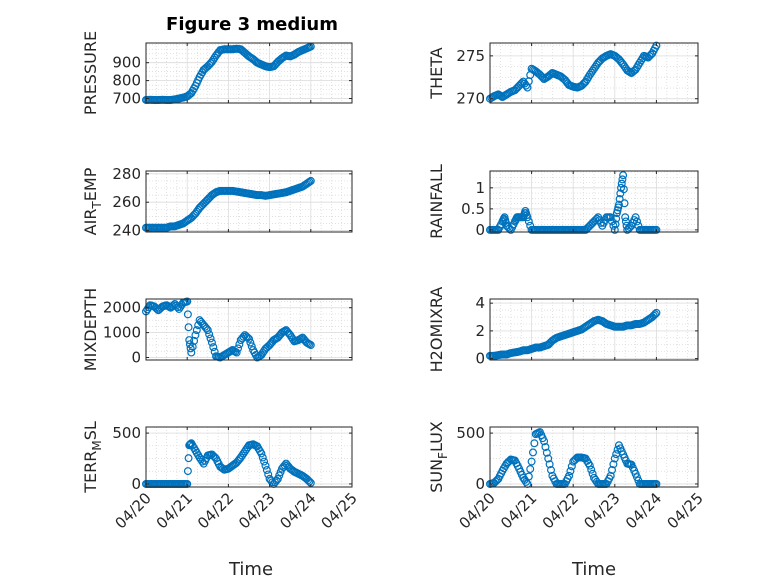 Image resolution: width=778 pixels, height=583 pixels. I want to click on y-tick-label: 800, so click(126, 81).